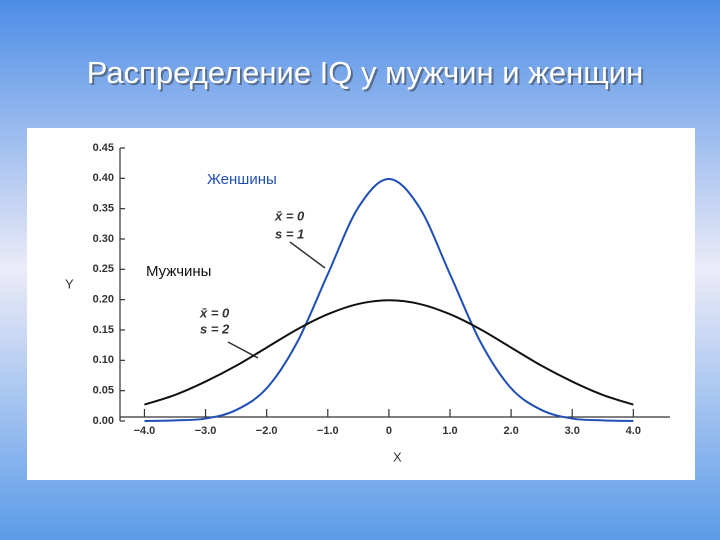  I want to click on y-tick-label: 0.45, so click(103, 148).